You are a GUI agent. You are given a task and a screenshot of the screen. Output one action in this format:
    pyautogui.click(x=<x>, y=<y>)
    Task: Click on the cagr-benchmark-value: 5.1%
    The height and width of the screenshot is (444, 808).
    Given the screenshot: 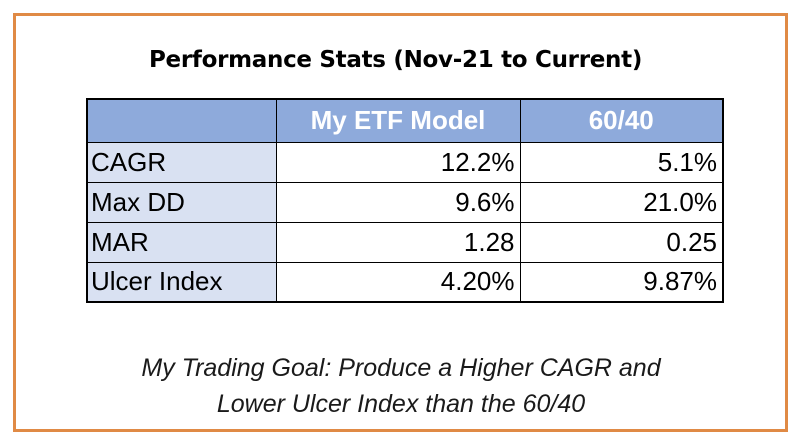 What is the action you would take?
    pyautogui.click(x=621, y=162)
    